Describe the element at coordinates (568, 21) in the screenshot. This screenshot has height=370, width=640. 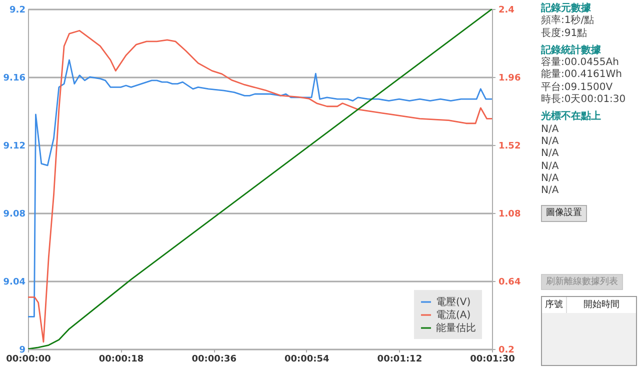
I see `text: 頻率:1秒/點` at that location.